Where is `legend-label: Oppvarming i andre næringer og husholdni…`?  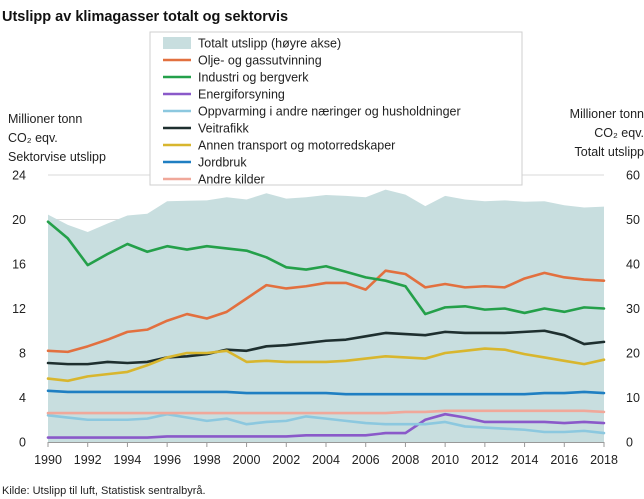
legend-label: Oppvarming i andre næringer og husholdni… is located at coordinates (329, 112).